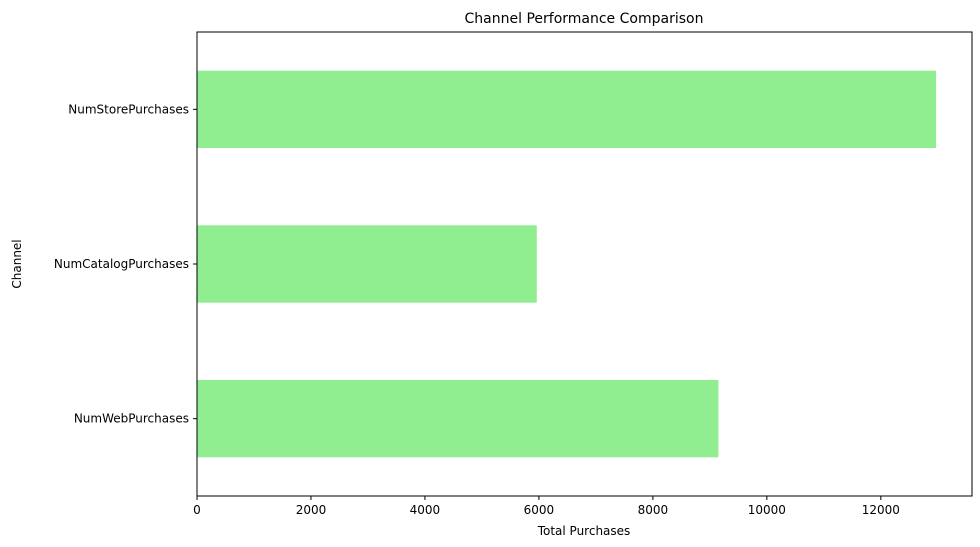 This screenshot has width=980, height=547. I want to click on x-tick-label: 6000, so click(539, 510).